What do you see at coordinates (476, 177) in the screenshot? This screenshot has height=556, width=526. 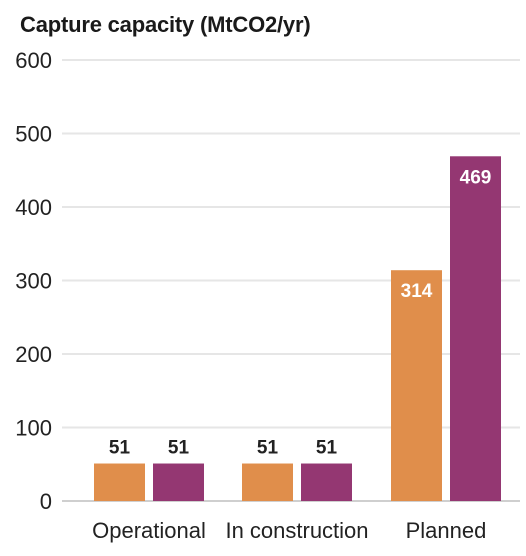 I see `data-label: 469` at bounding box center [476, 177].